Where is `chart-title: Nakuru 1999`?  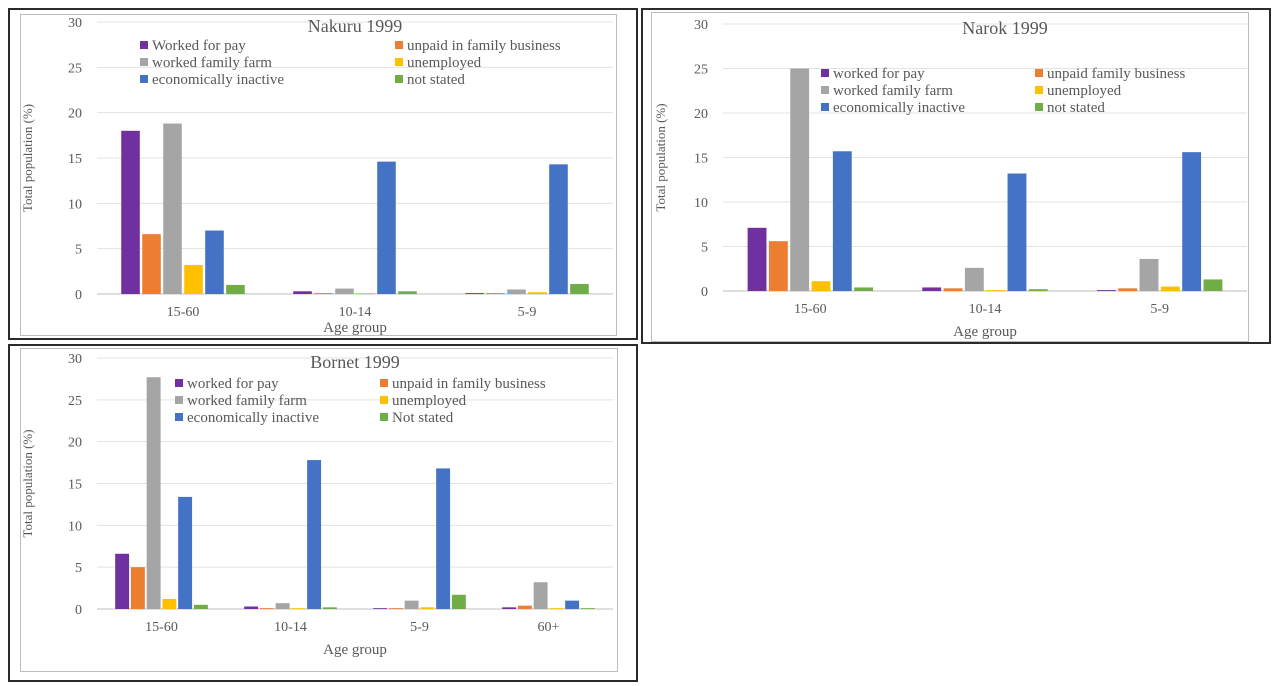
chart-title: Nakuru 1999 is located at coordinates (355, 26).